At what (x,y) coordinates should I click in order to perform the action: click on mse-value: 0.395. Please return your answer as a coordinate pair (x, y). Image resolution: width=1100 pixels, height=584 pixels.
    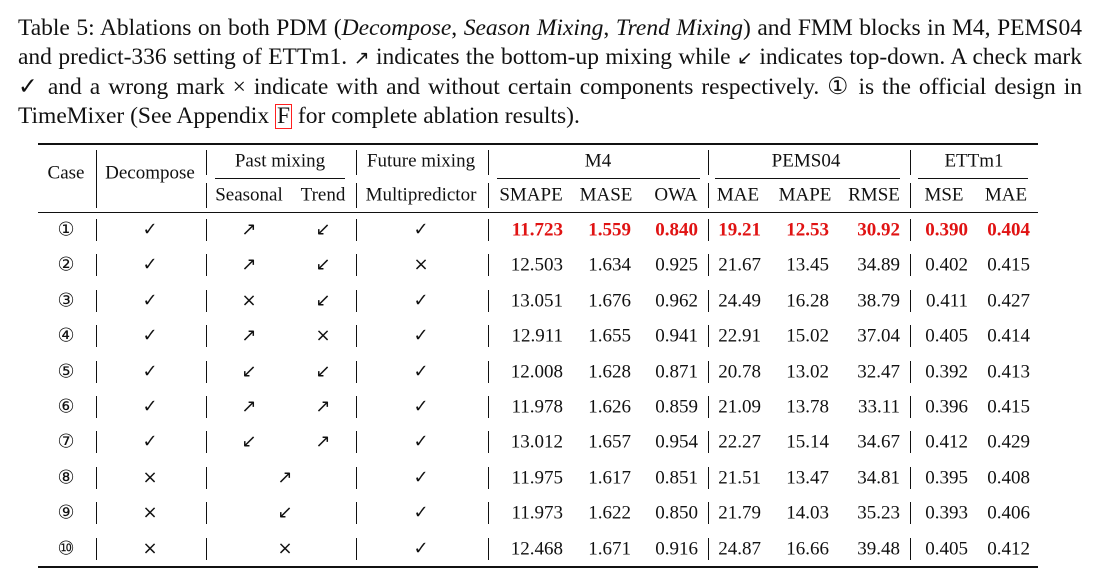
    Looking at the image, I should click on (946, 478).